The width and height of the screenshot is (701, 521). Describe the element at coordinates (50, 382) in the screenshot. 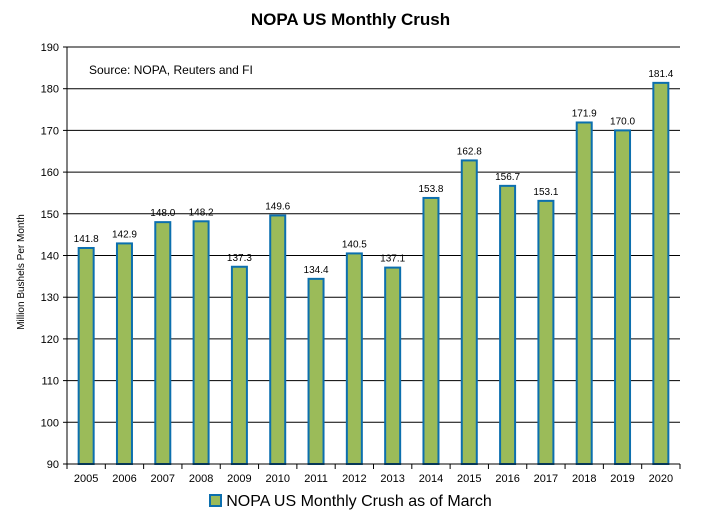

I see `y-tick-label: 110` at that location.